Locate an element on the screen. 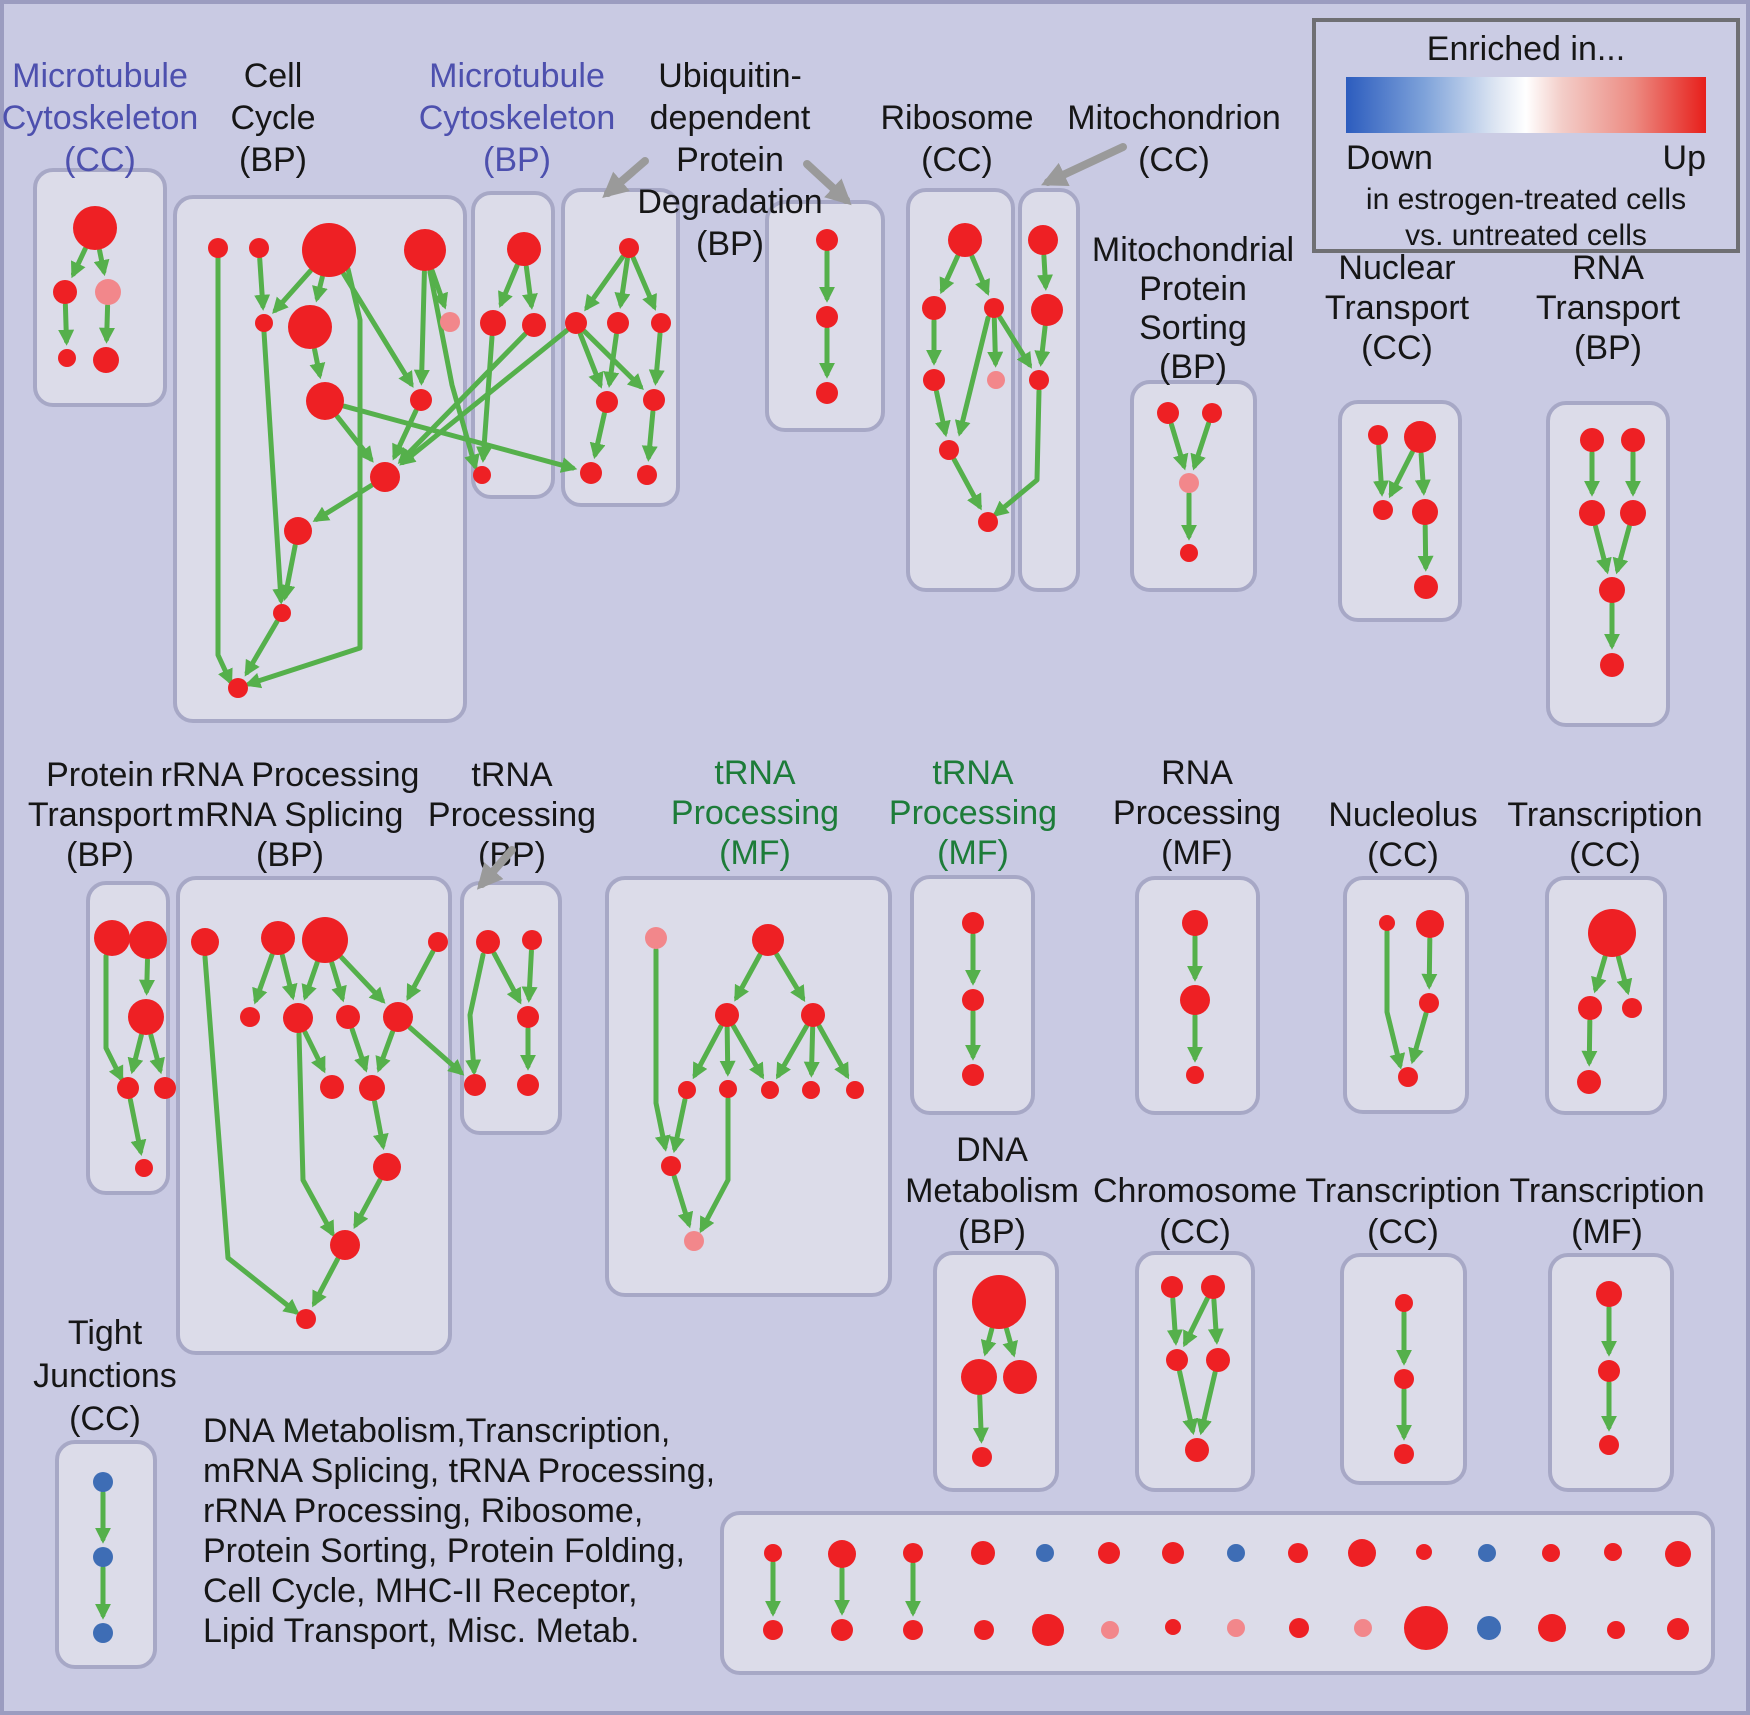 Image resolution: width=1750 pixels, height=1715 pixels. cluster-label-microtubule-bp: Microtubule is located at coordinates (517, 76).